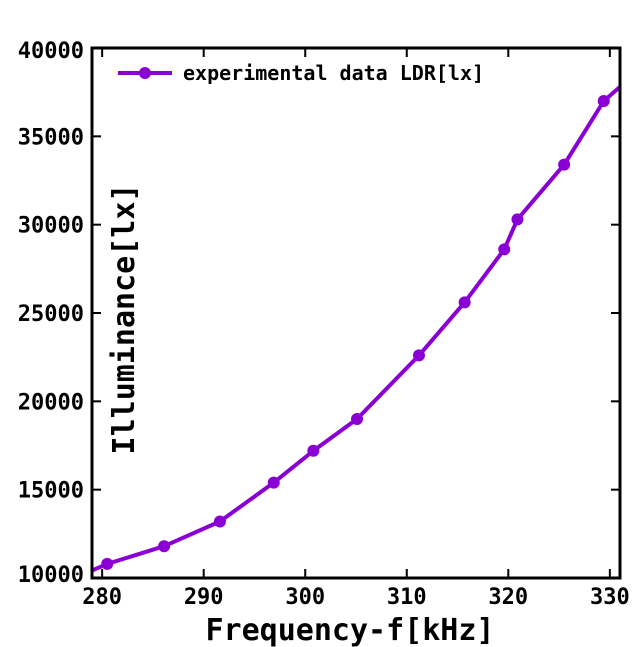 The height and width of the screenshot is (647, 640). Describe the element at coordinates (333, 73) in the screenshot. I see `legend-label: experimental data LDR[lx]` at that location.